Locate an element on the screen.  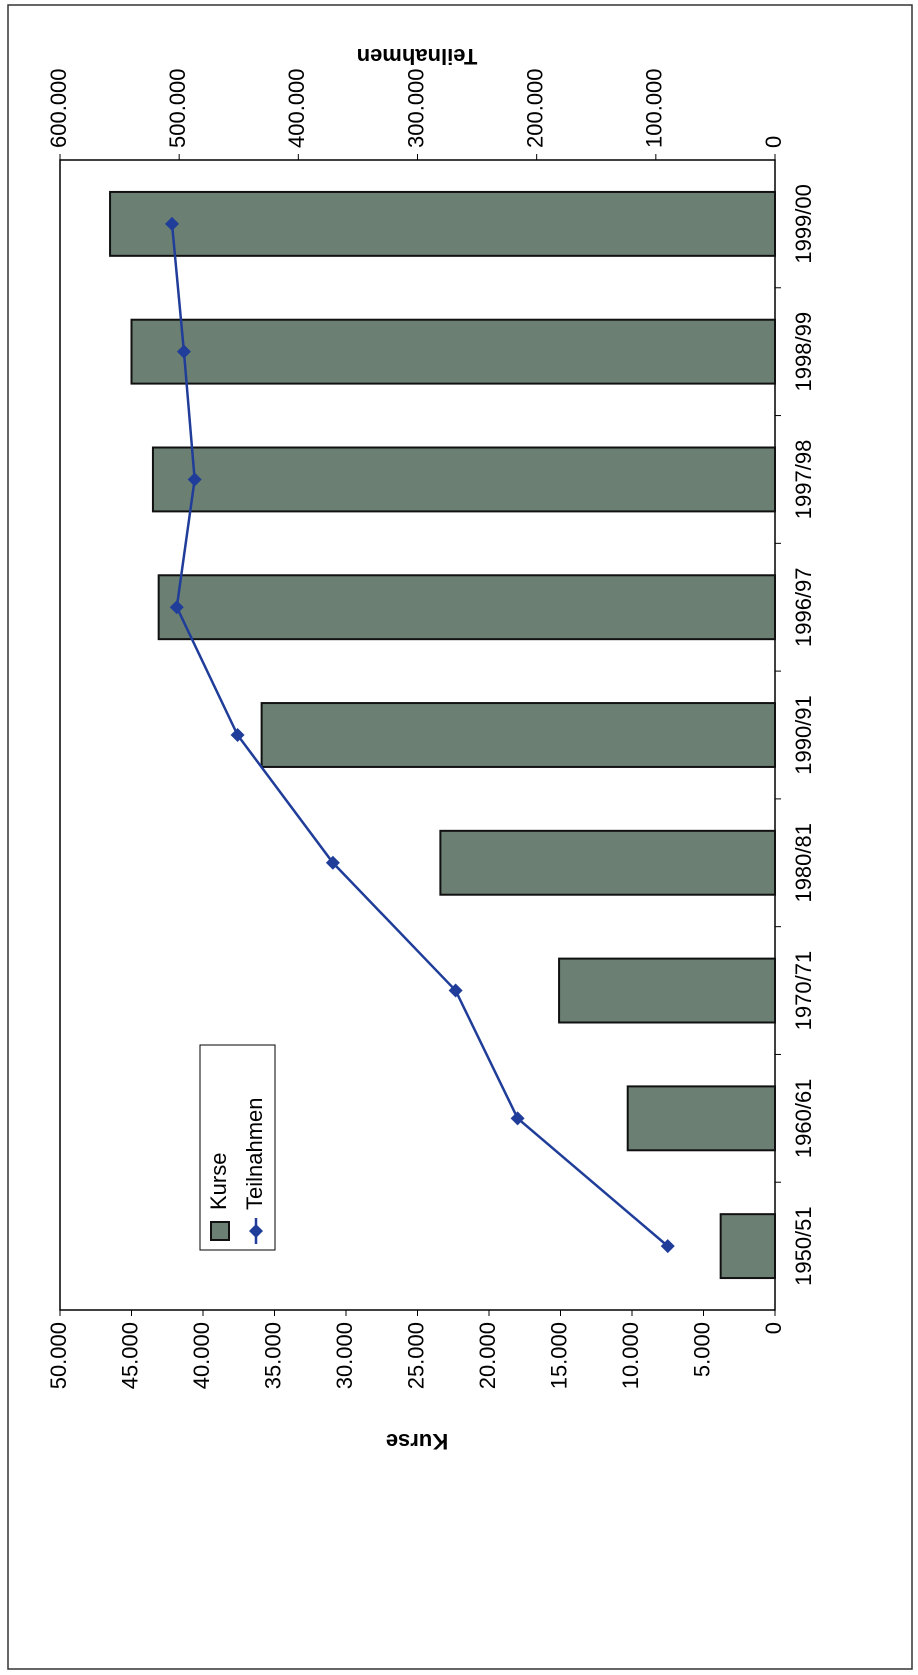
y-tick-label: 25.000 is located at coordinates (415, 1355).